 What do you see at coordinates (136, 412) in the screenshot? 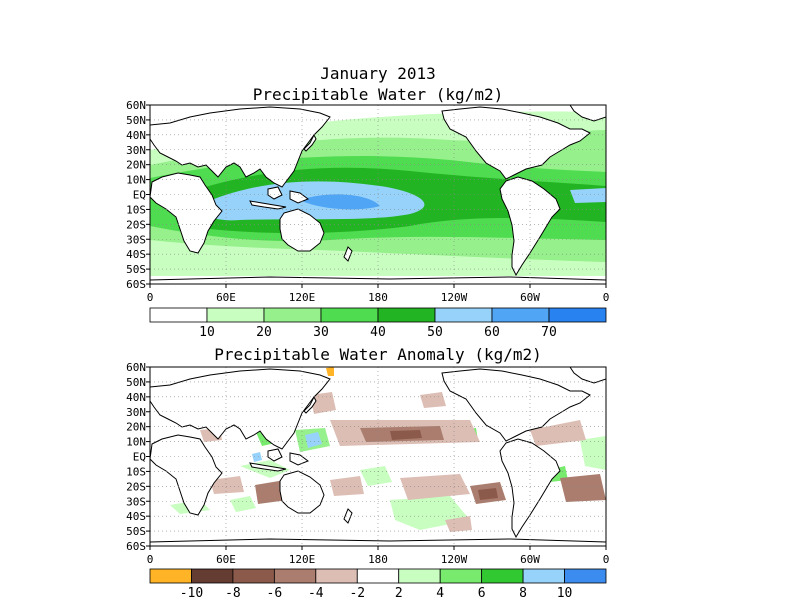
I see `map2-lat-label: 30N` at bounding box center [136, 412].